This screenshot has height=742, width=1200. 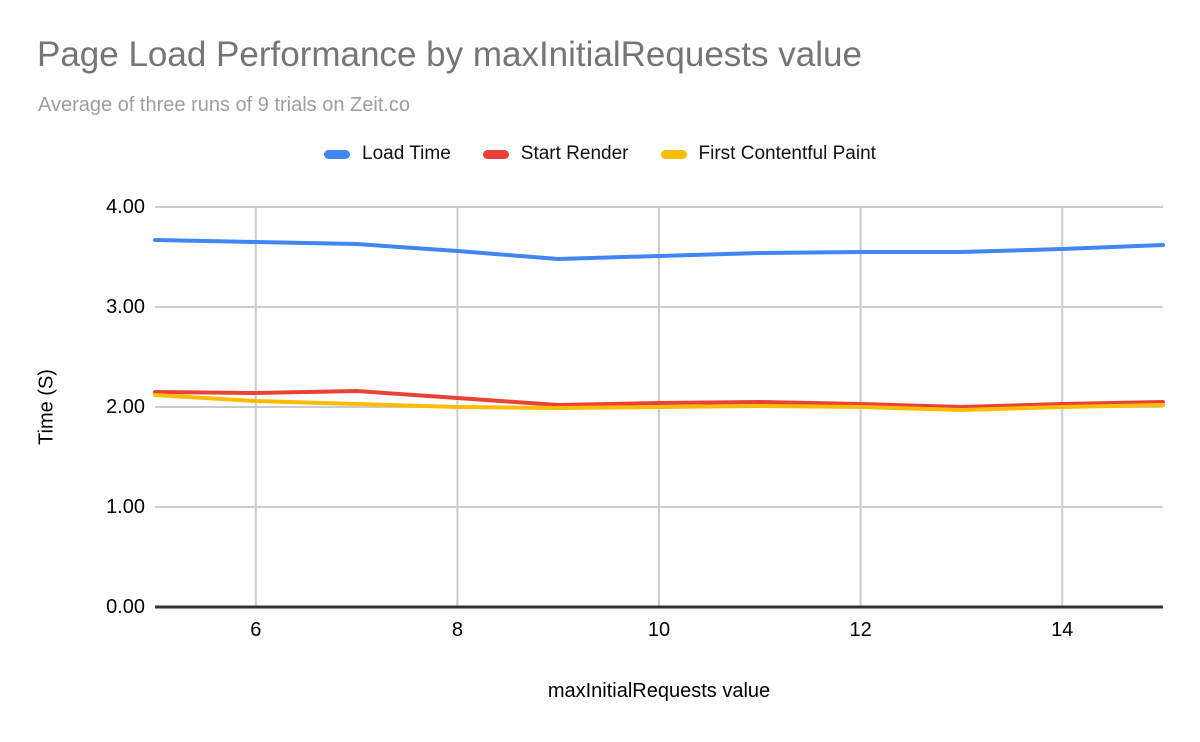 I want to click on series-line-first-contentful-paint, so click(x=659, y=402).